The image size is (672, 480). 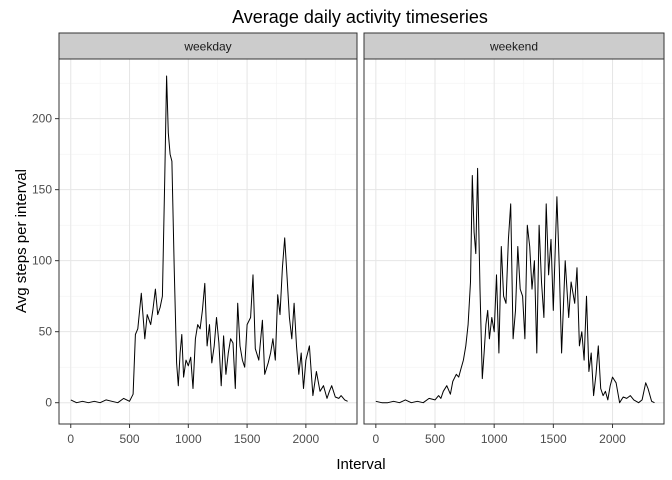 I want to click on y-axis: 0 50 100 150 200, so click(x=45, y=261).